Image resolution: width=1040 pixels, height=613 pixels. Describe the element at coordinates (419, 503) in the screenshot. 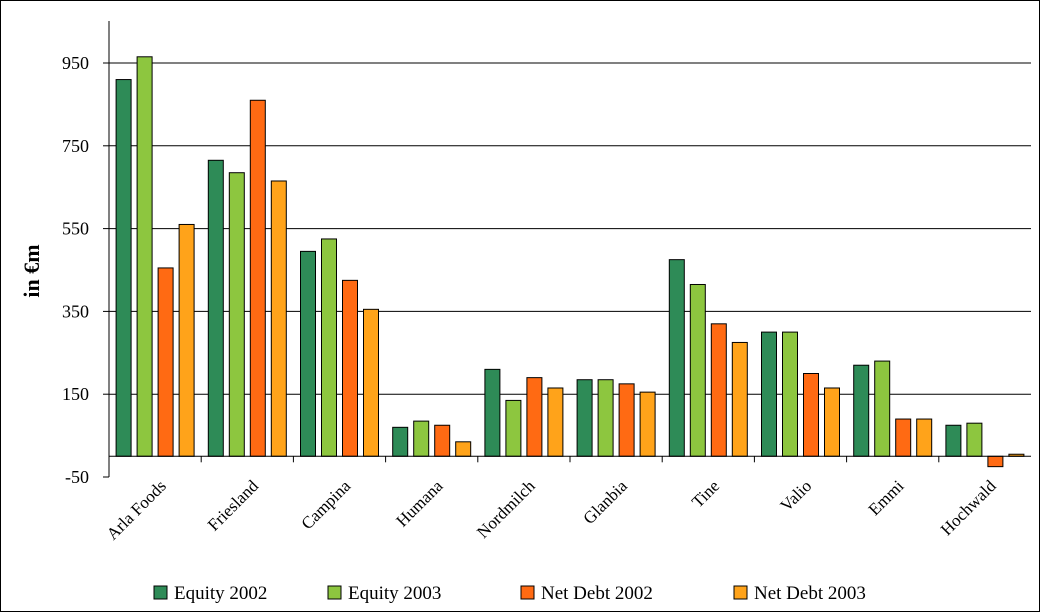

I see `x-tick-label: Humana` at that location.